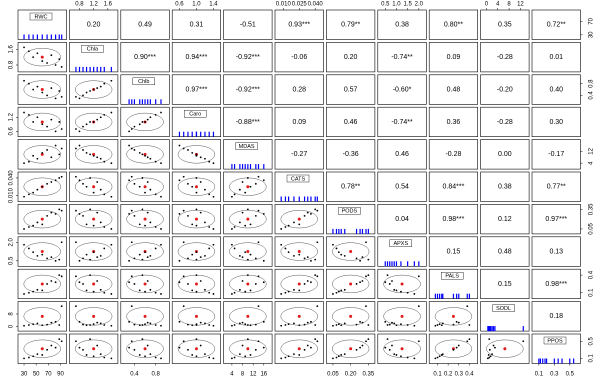 The image size is (600, 379). Describe the element at coordinates (505, 122) in the screenshot. I see `correlation: -0.28` at that location.